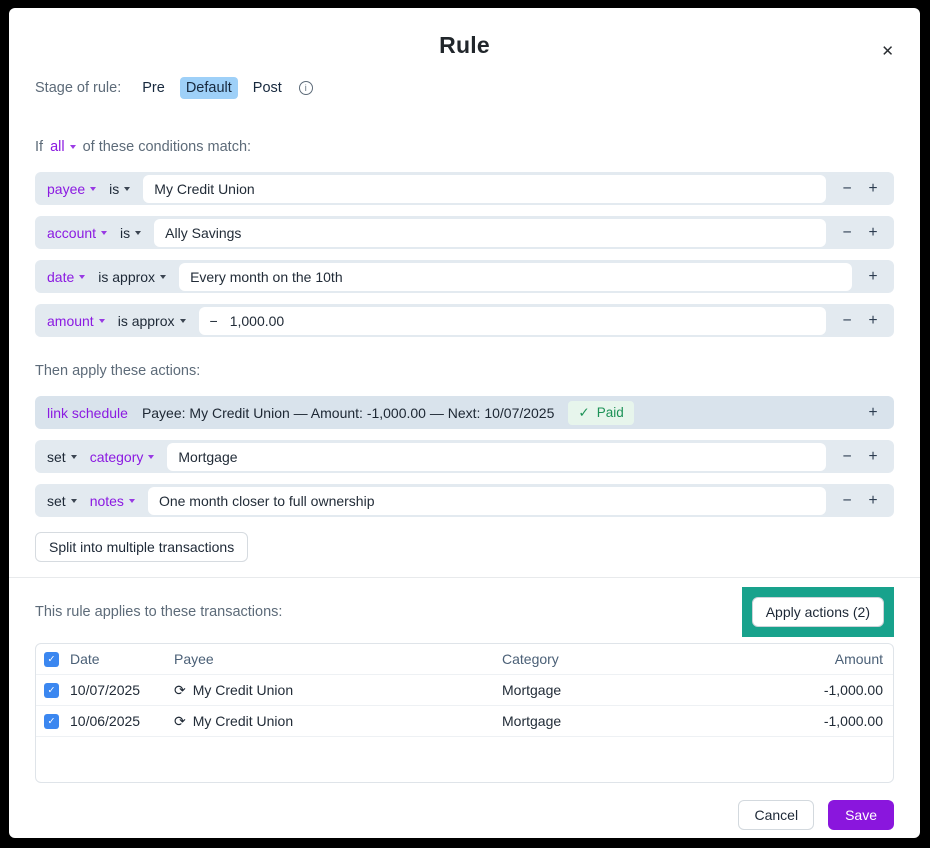 The height and width of the screenshot is (848, 930). Describe the element at coordinates (464, 45) in the screenshot. I see `page-title: Rule` at that location.